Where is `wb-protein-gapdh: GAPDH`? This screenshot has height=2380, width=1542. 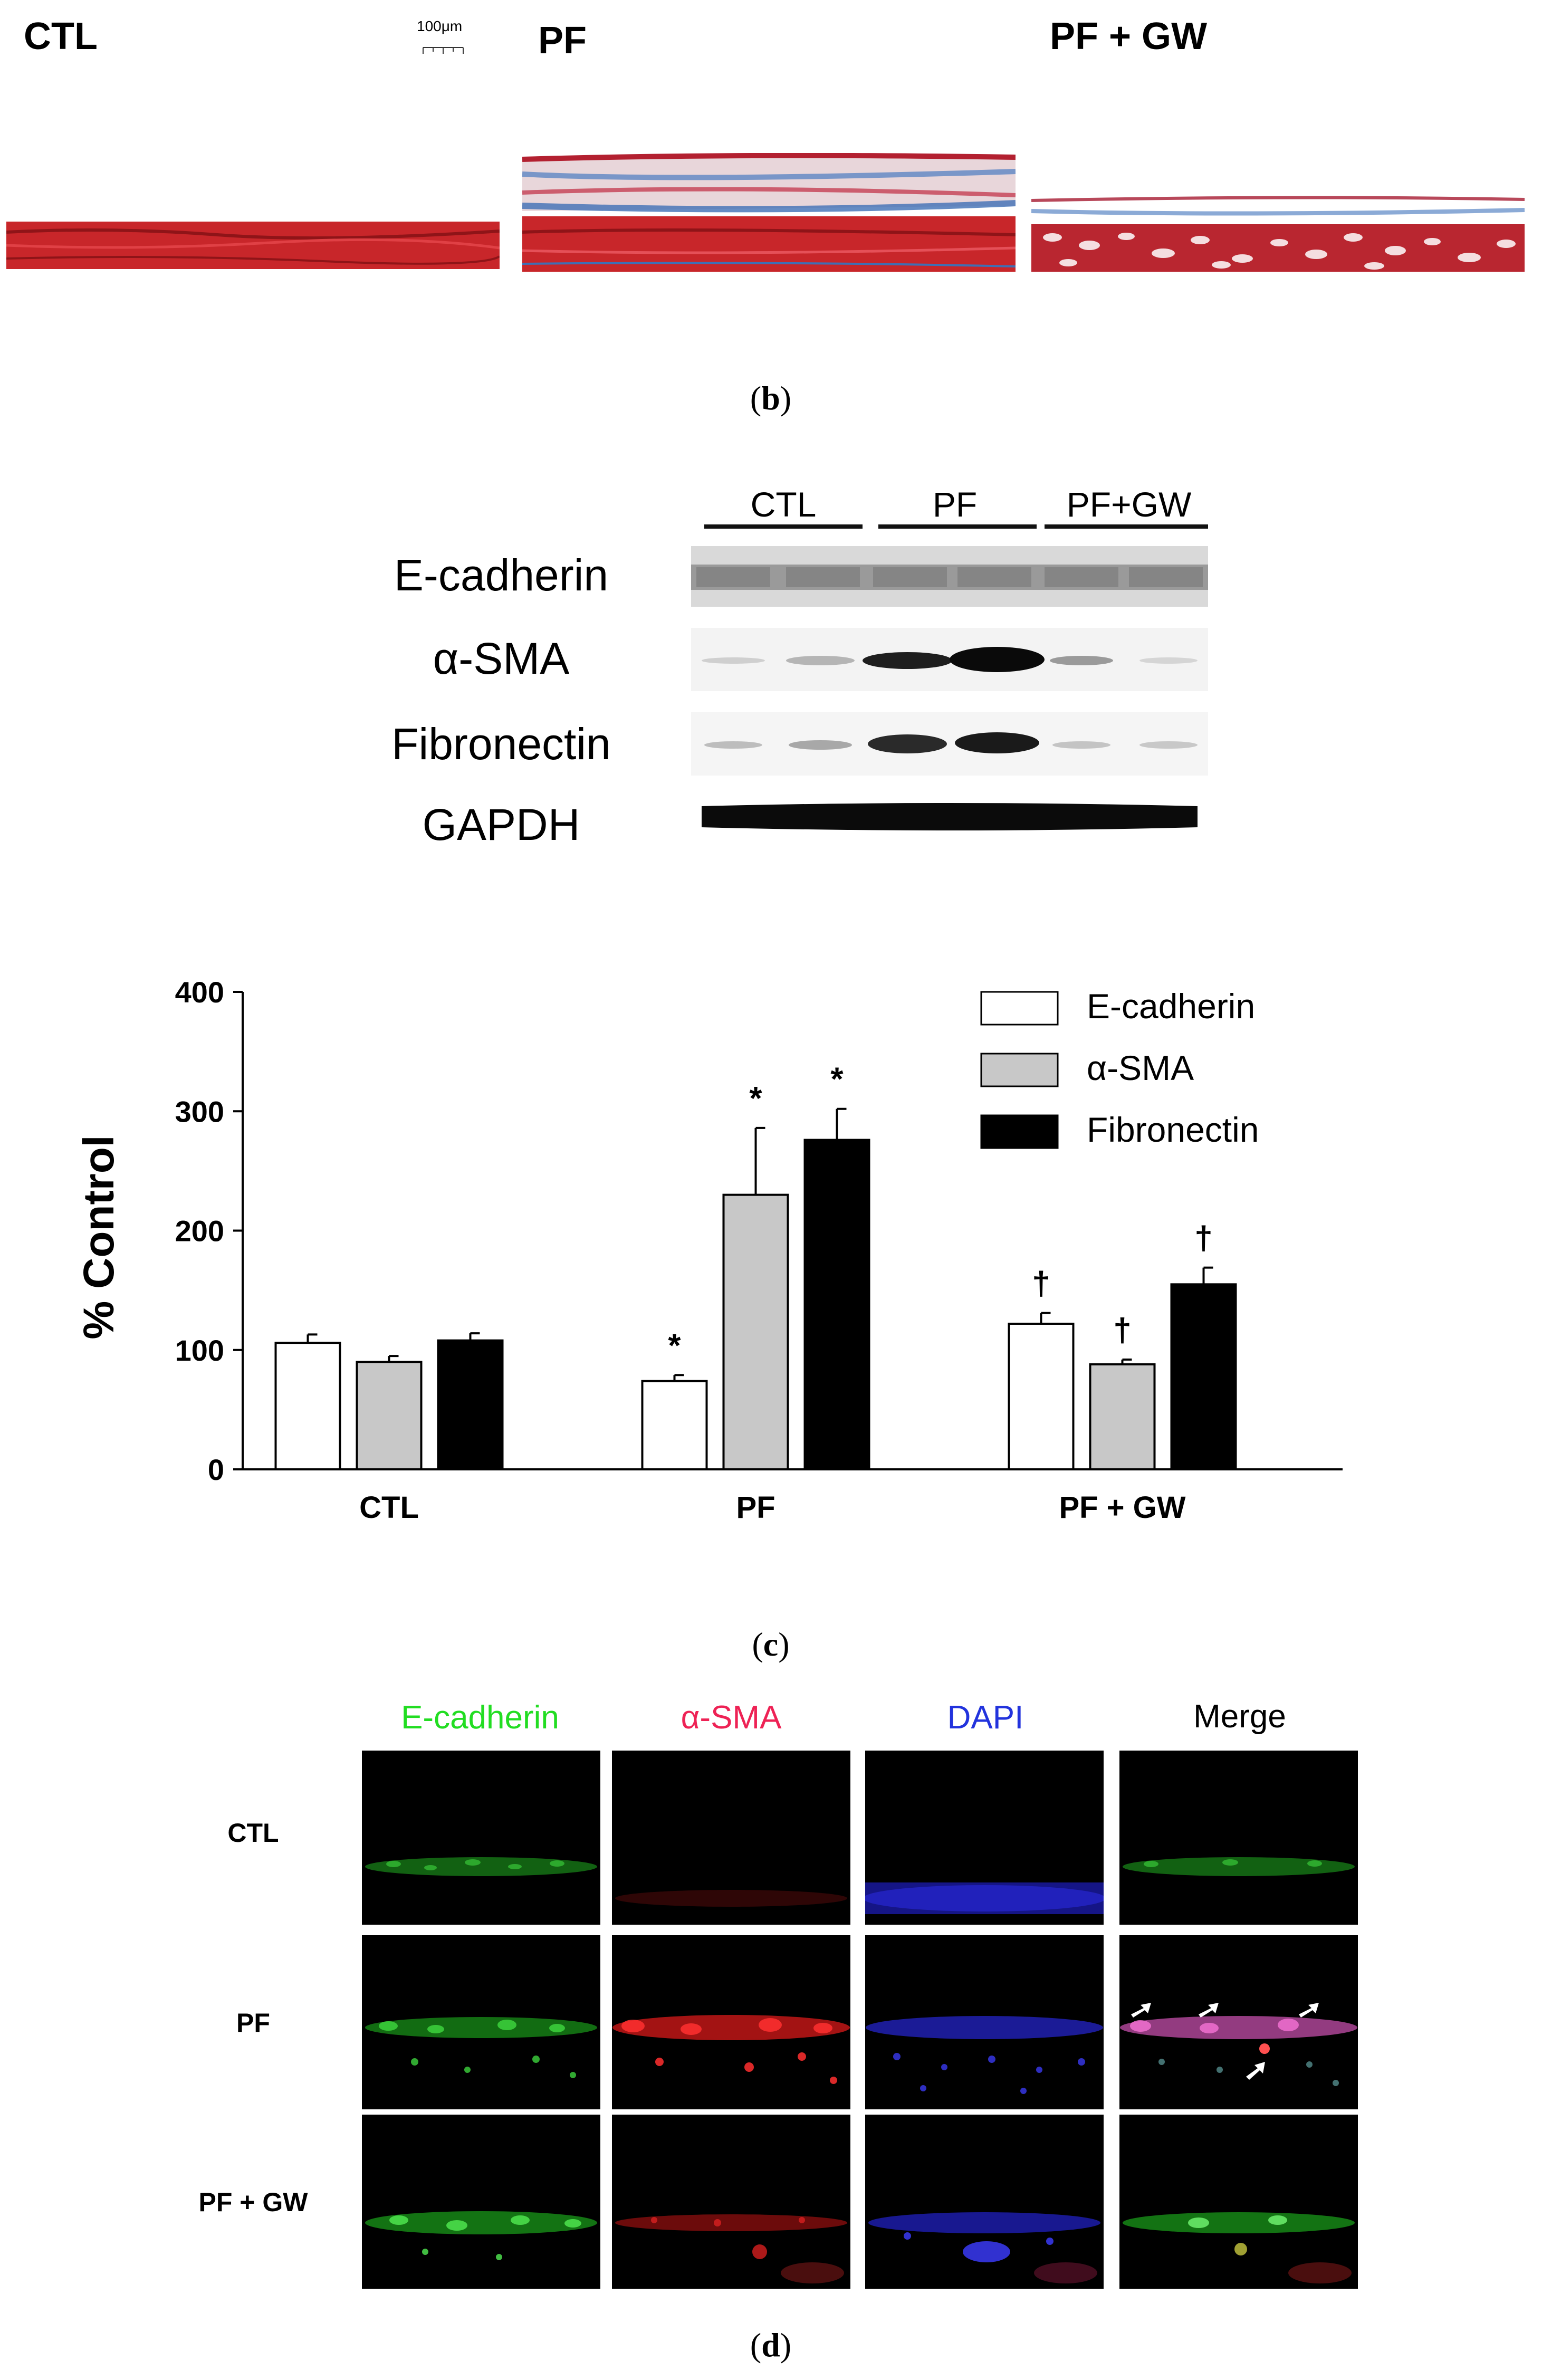
wb-protein-gapdh: GAPDH is located at coordinates (501, 824).